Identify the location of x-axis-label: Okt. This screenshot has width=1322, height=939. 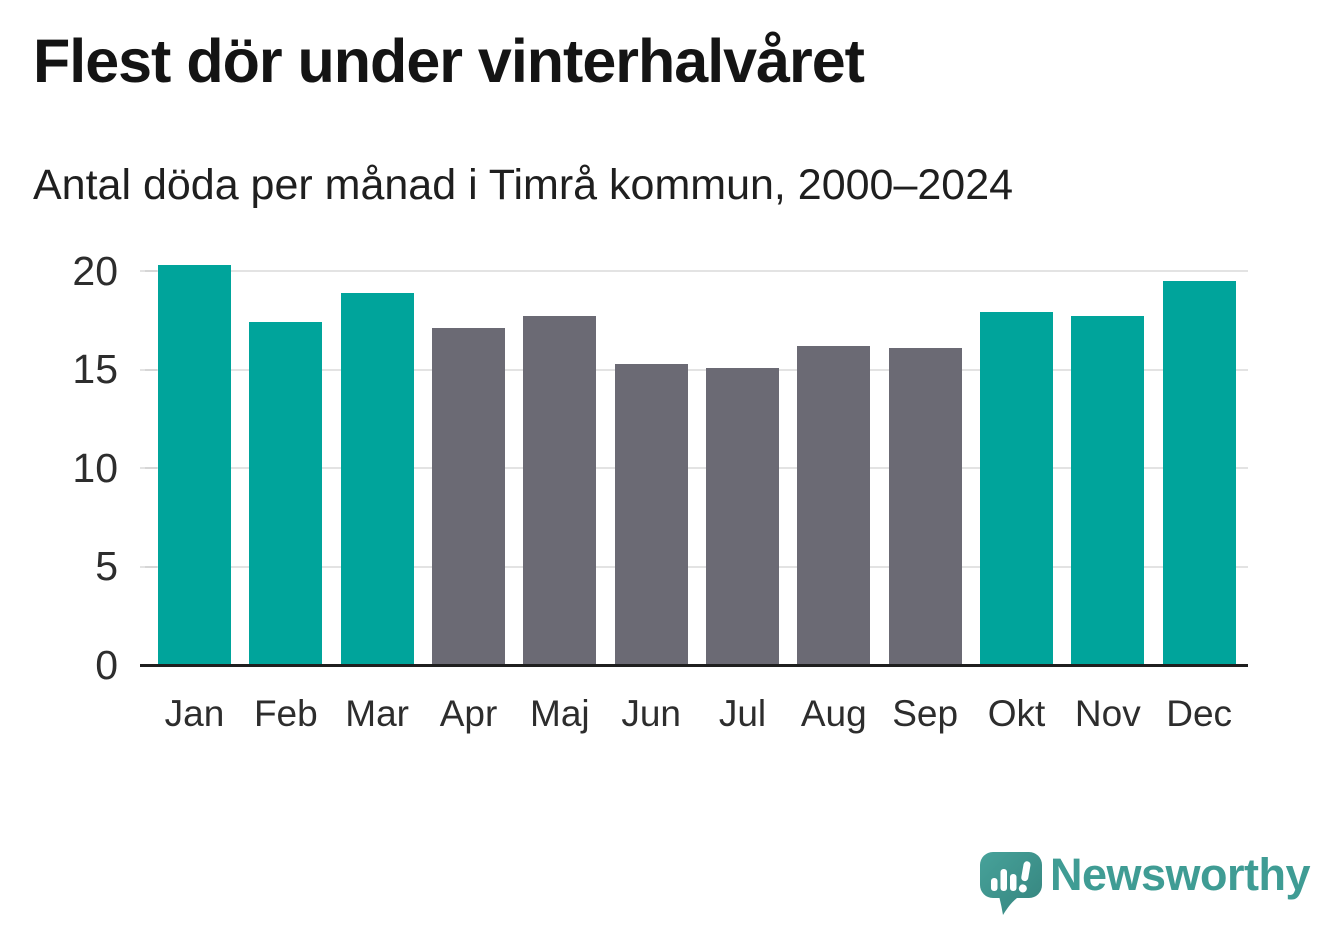
(1016, 713).